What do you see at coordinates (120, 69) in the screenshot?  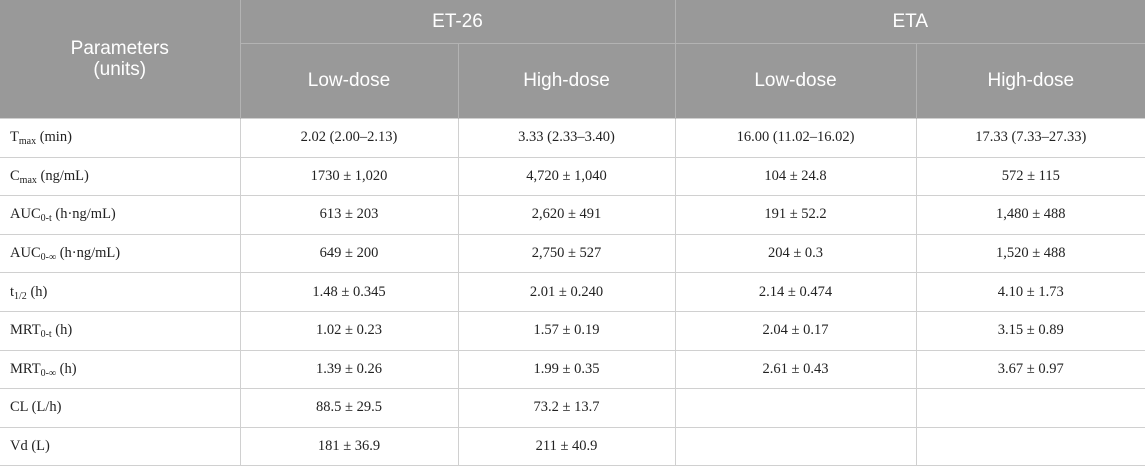 I see `parameters-header-line2: (units)` at bounding box center [120, 69].